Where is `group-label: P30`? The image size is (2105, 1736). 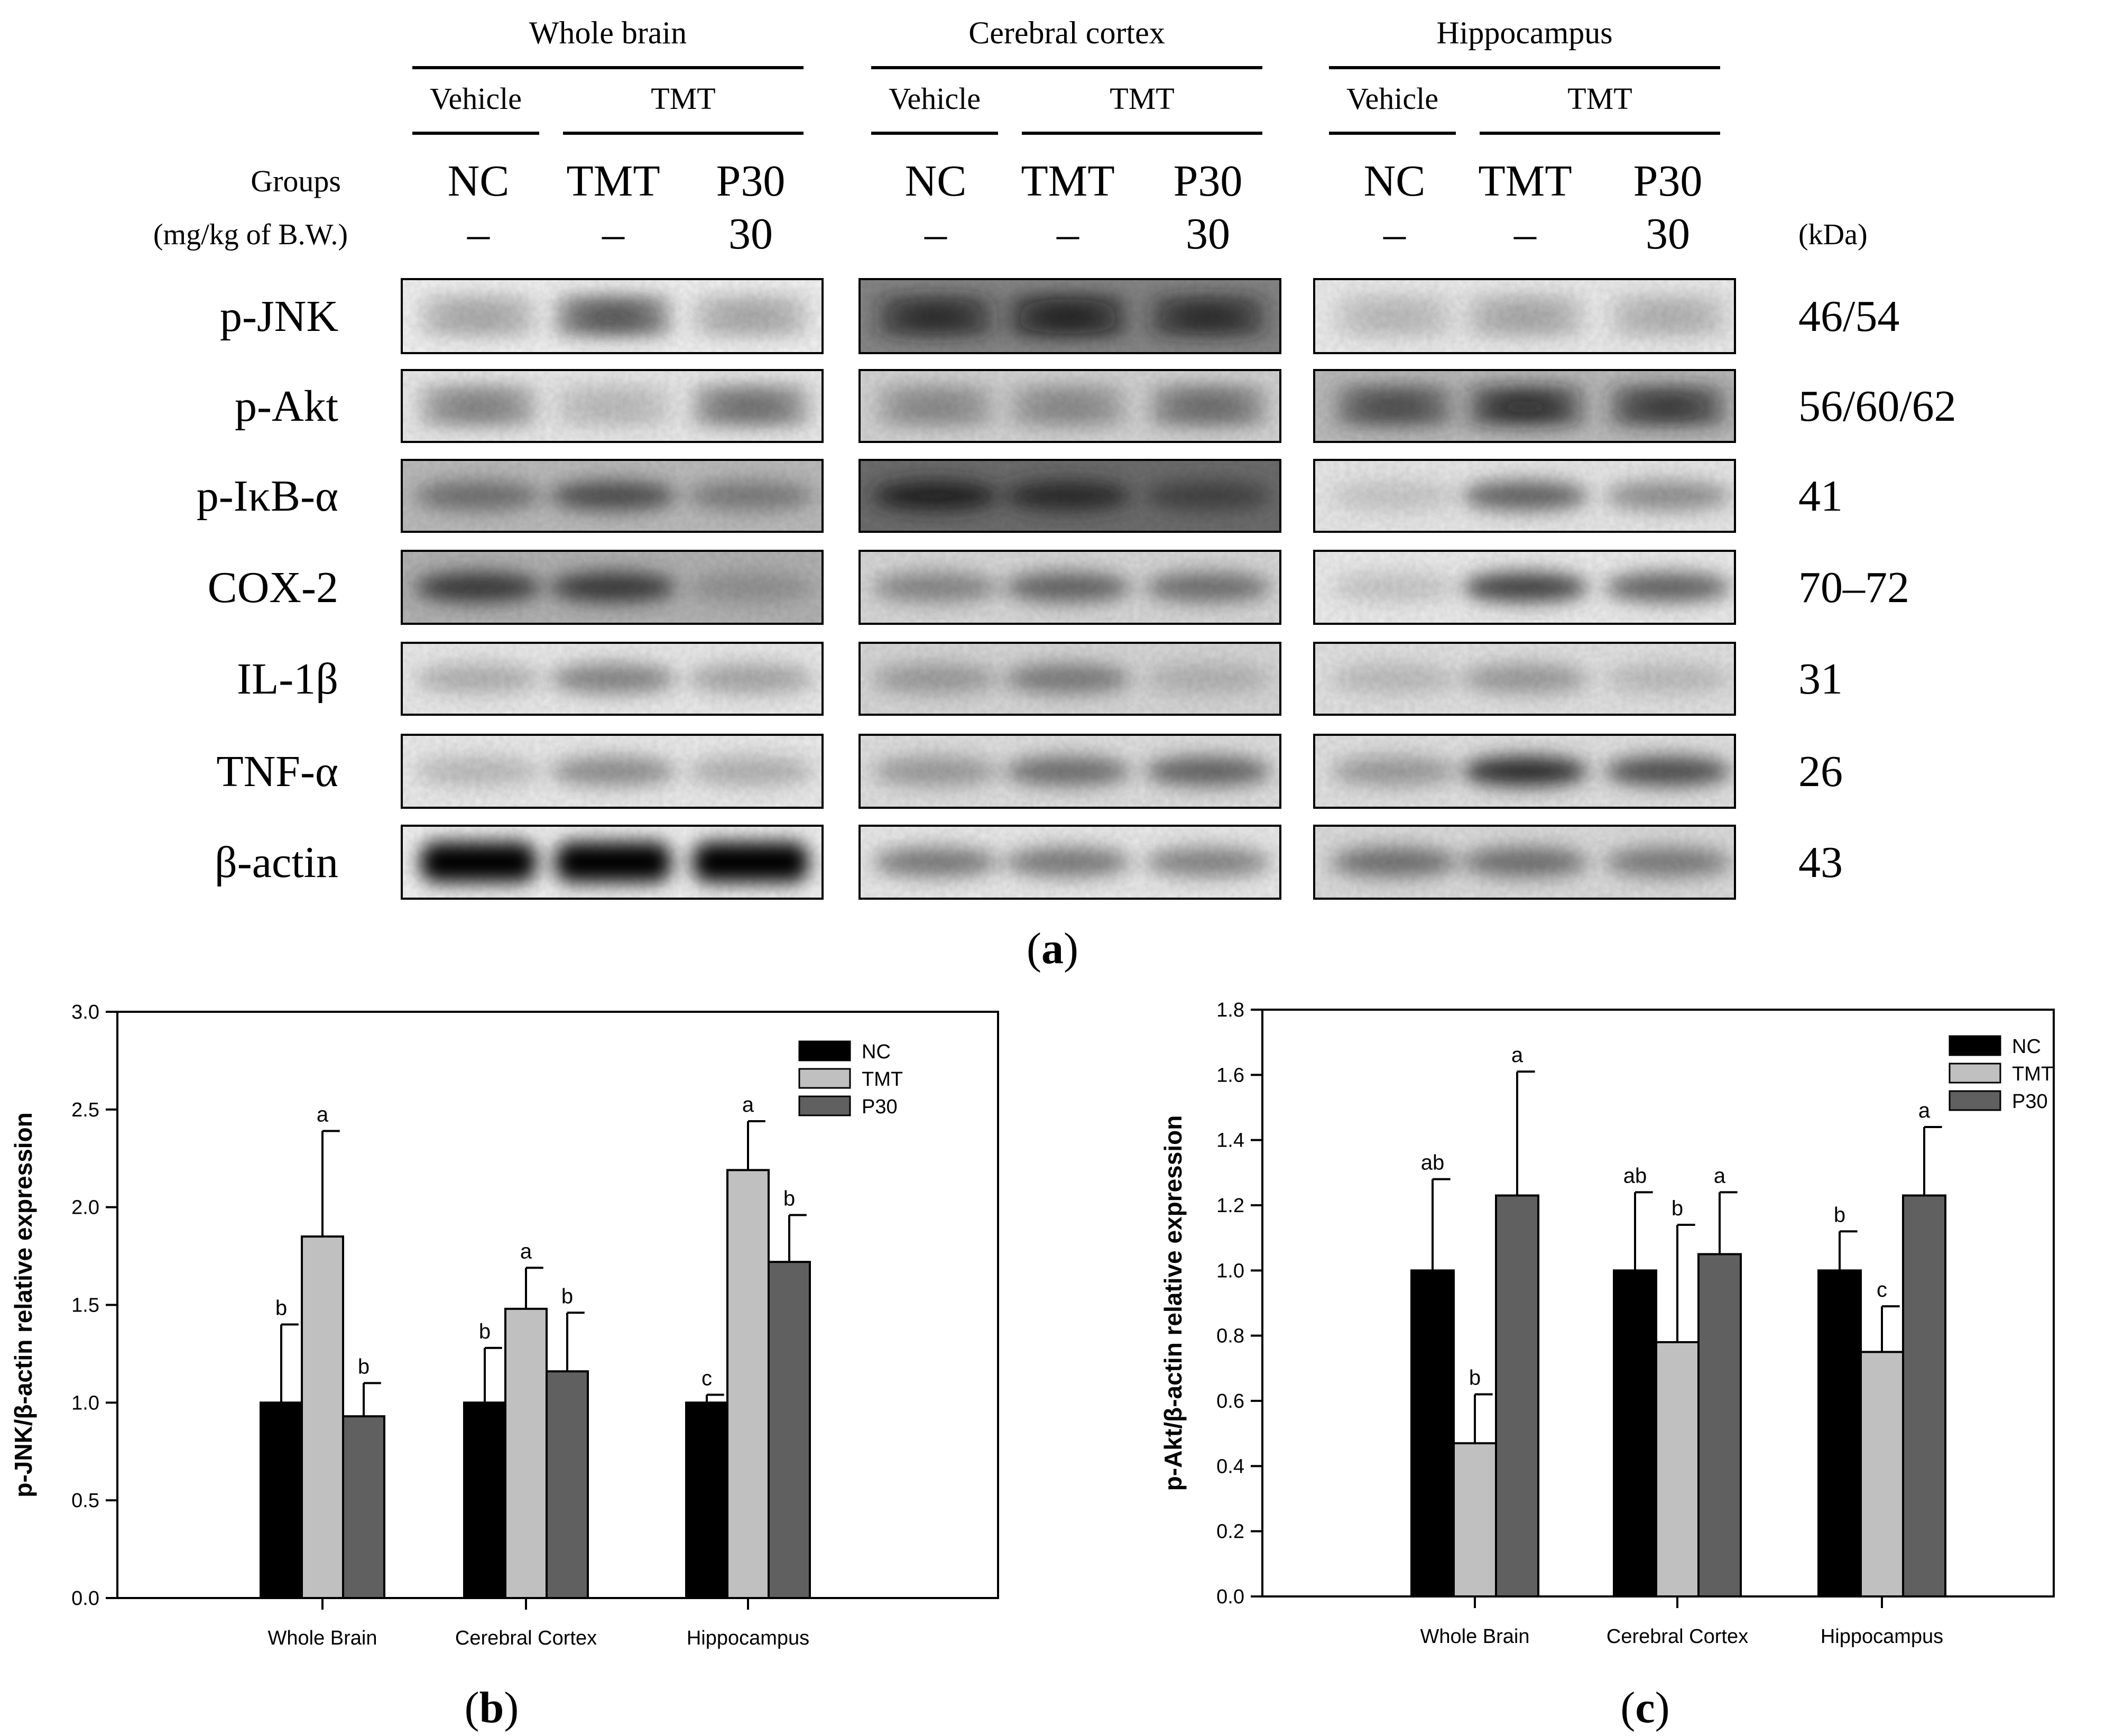
group-label: P30 is located at coordinates (751, 181).